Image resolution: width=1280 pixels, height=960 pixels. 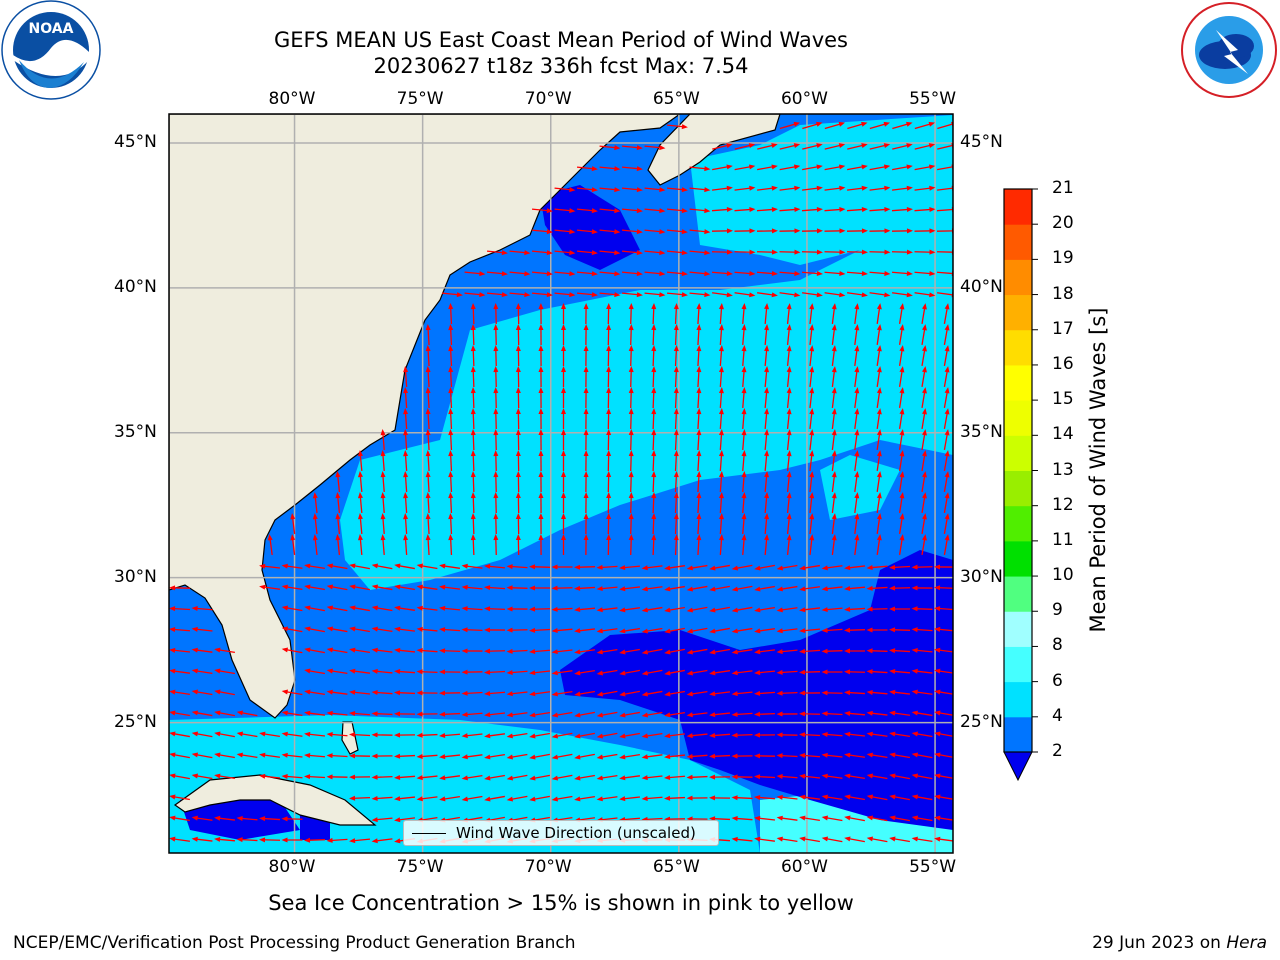 What do you see at coordinates (561, 66) in the screenshot?
I see `chart-subtitle: 20230627 t18z 336h fcst Max: 7.54` at bounding box center [561, 66].